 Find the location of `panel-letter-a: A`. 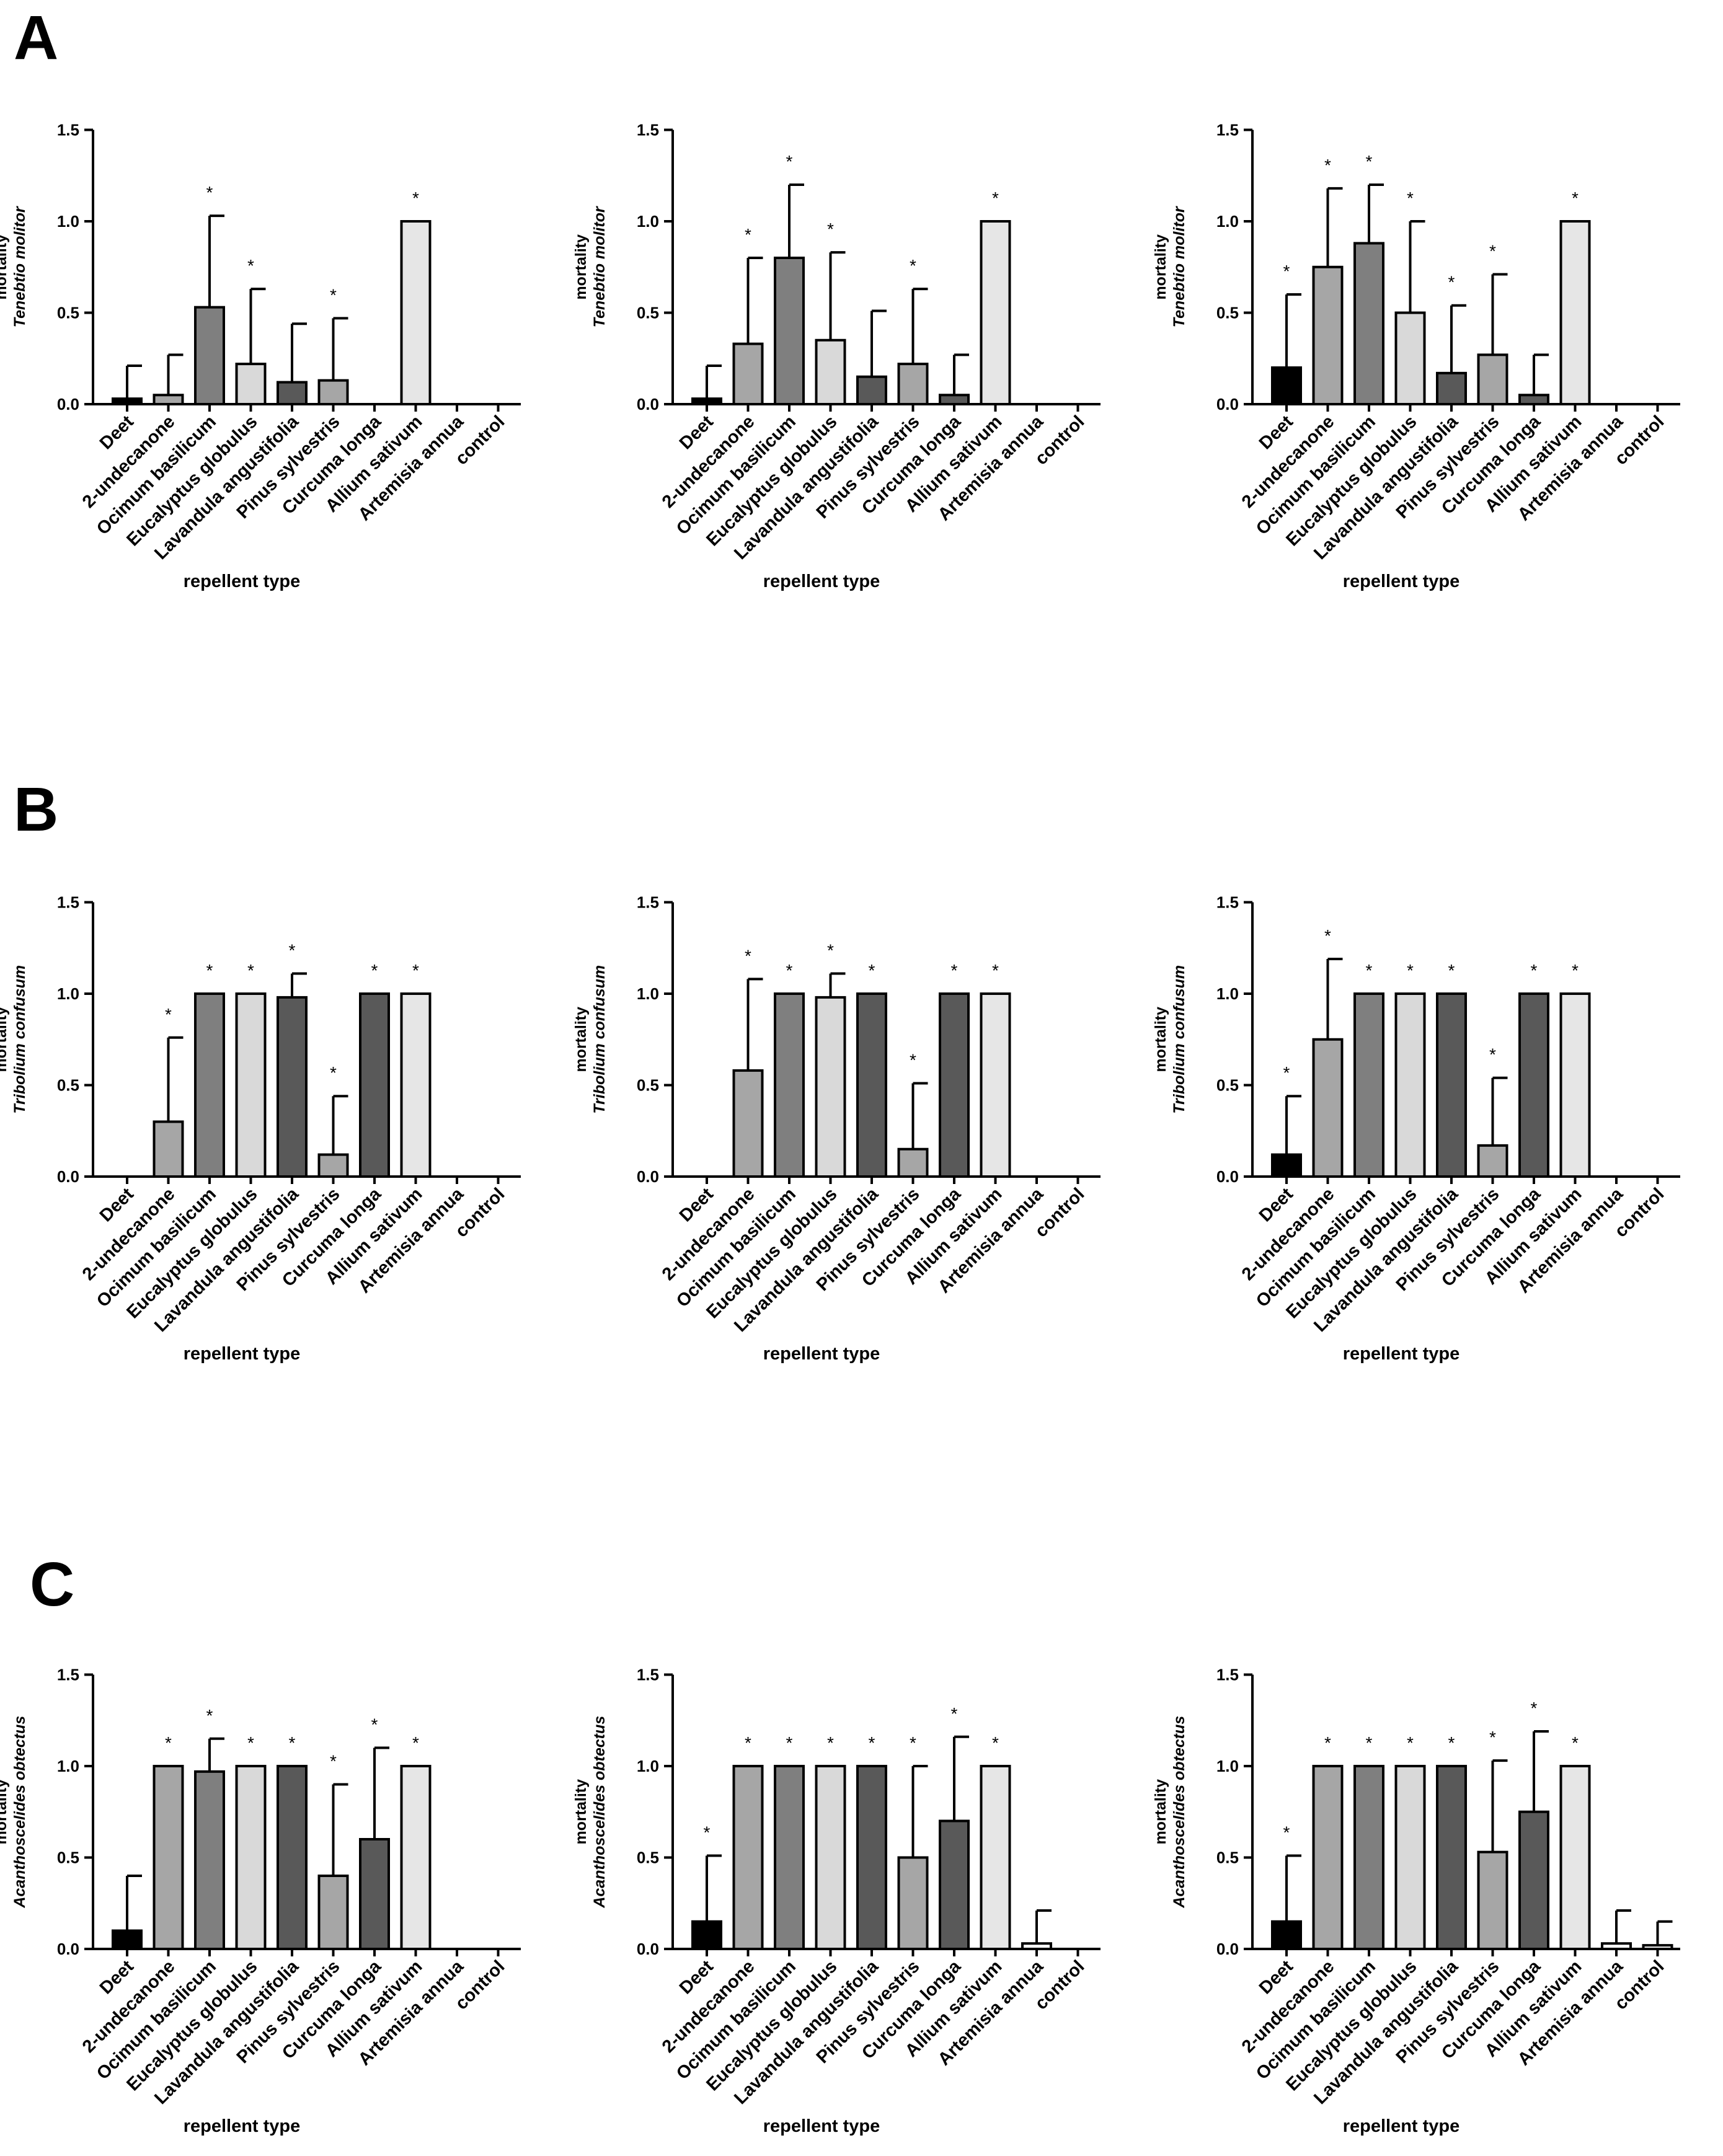

panel-letter-a: A is located at coordinates (36, 38).